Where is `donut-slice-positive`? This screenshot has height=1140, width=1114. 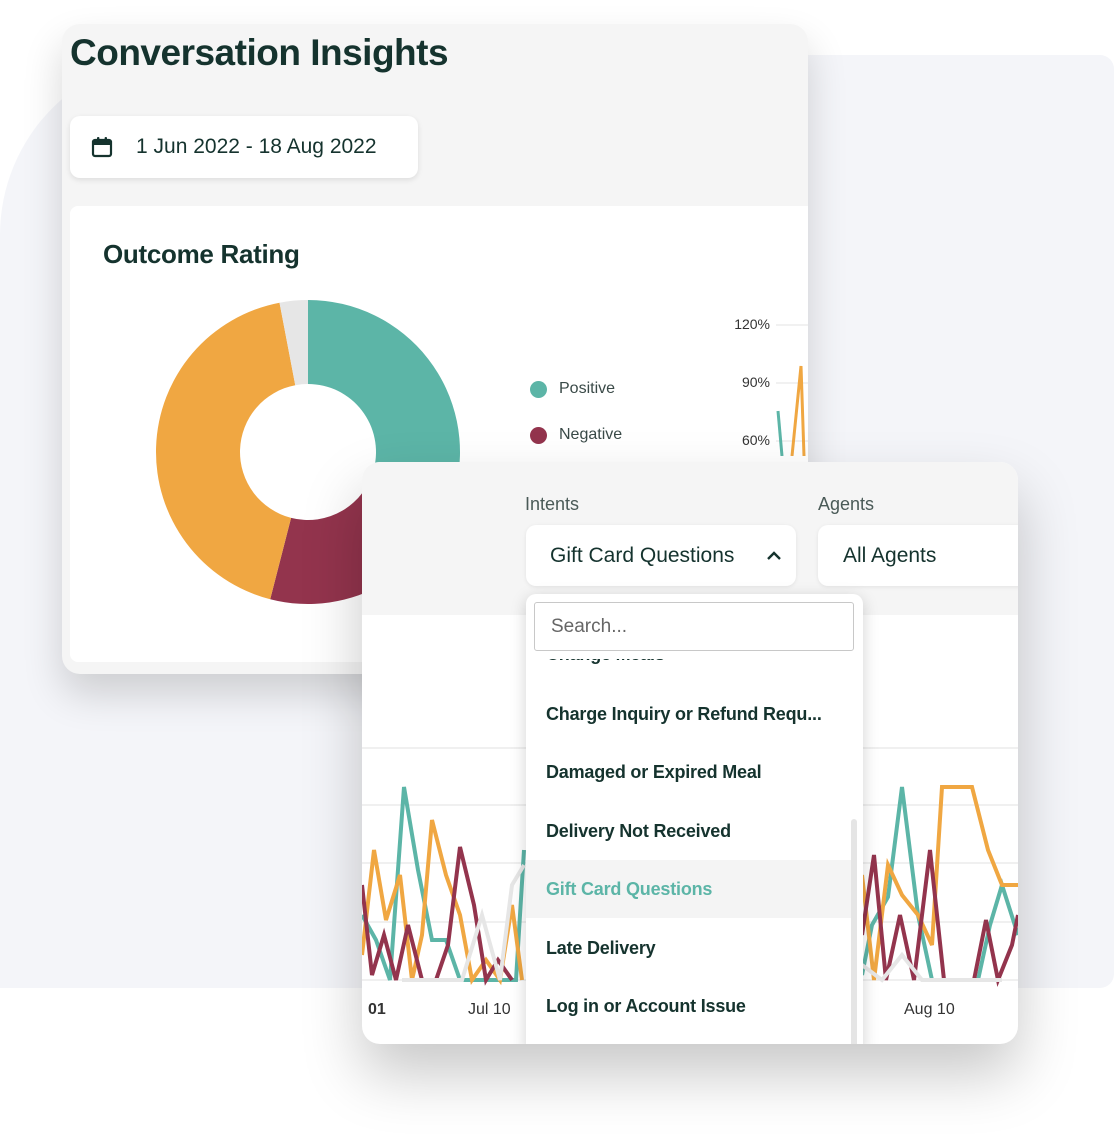 donut-slice-positive is located at coordinates (384, 395).